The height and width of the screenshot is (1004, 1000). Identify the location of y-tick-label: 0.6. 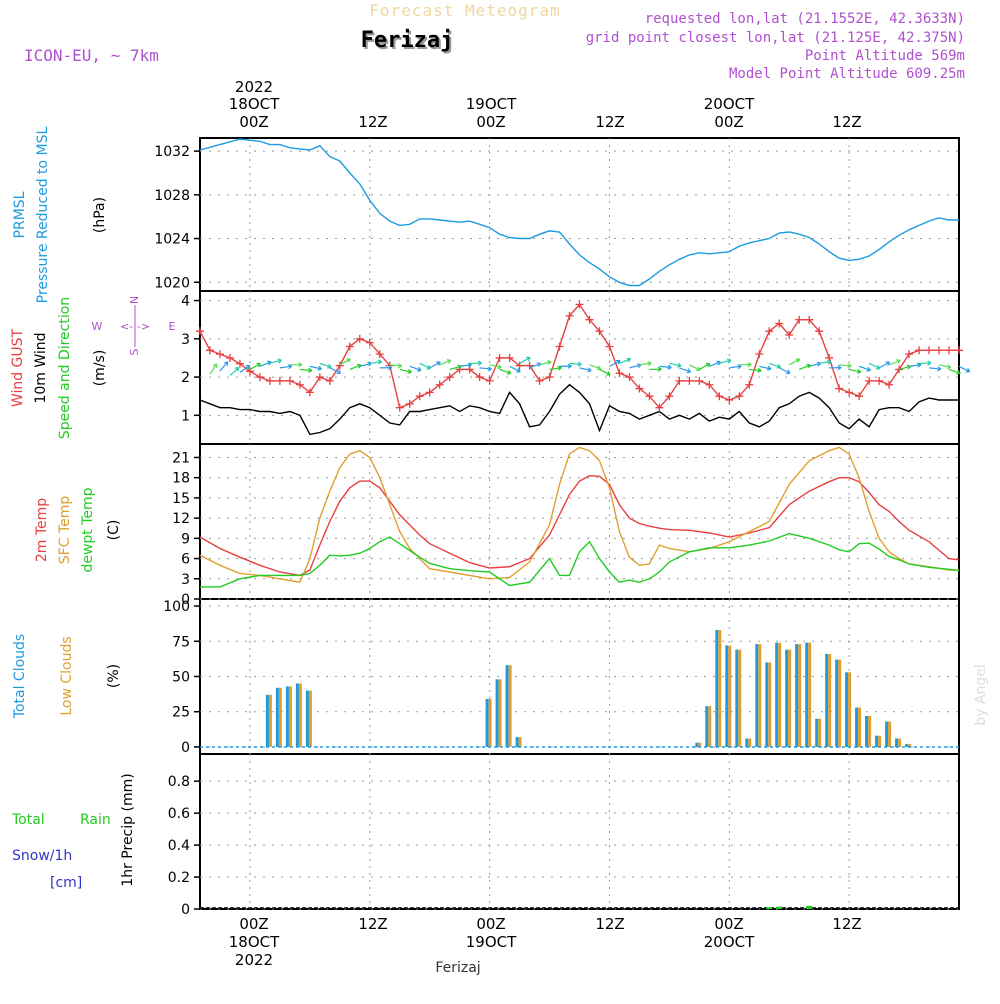
(179, 814).